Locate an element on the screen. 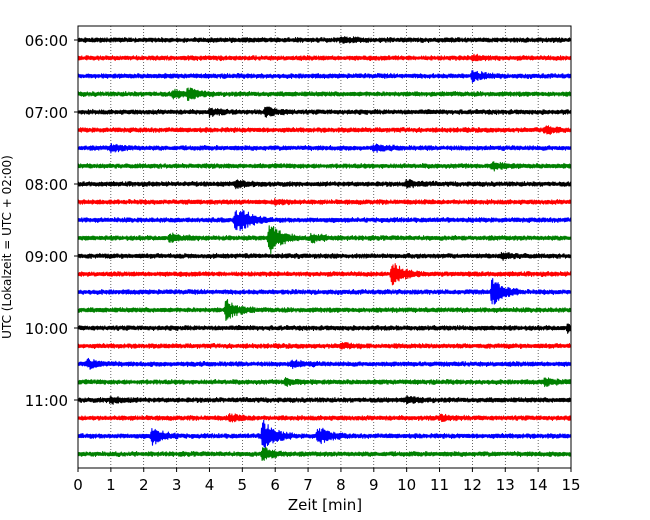  x-tick-label: 15 is located at coordinates (570, 485).